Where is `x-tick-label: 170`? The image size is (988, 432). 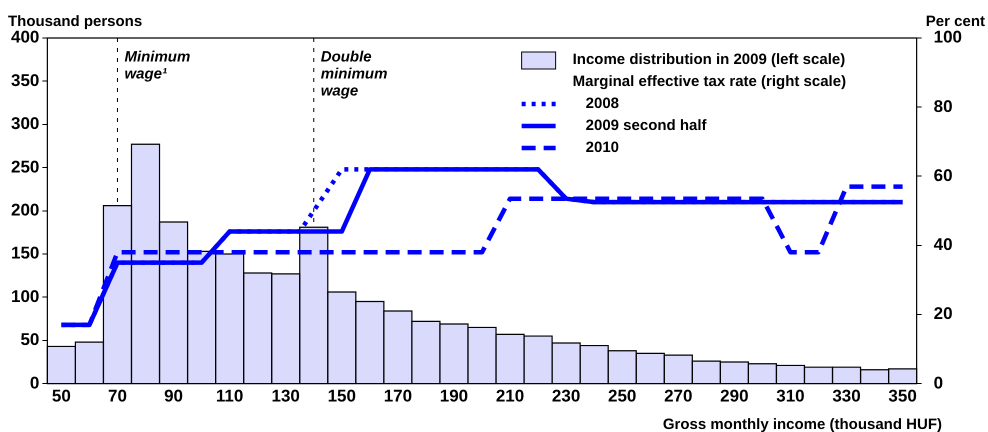 x-tick-label: 170 is located at coordinates (398, 396).